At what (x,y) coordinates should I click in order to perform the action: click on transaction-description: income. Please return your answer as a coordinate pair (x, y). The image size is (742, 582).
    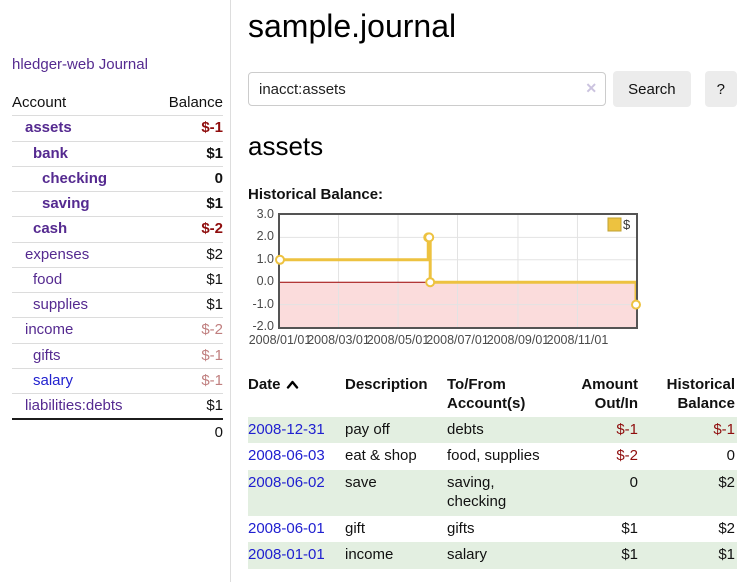
    Looking at the image, I should click on (369, 555).